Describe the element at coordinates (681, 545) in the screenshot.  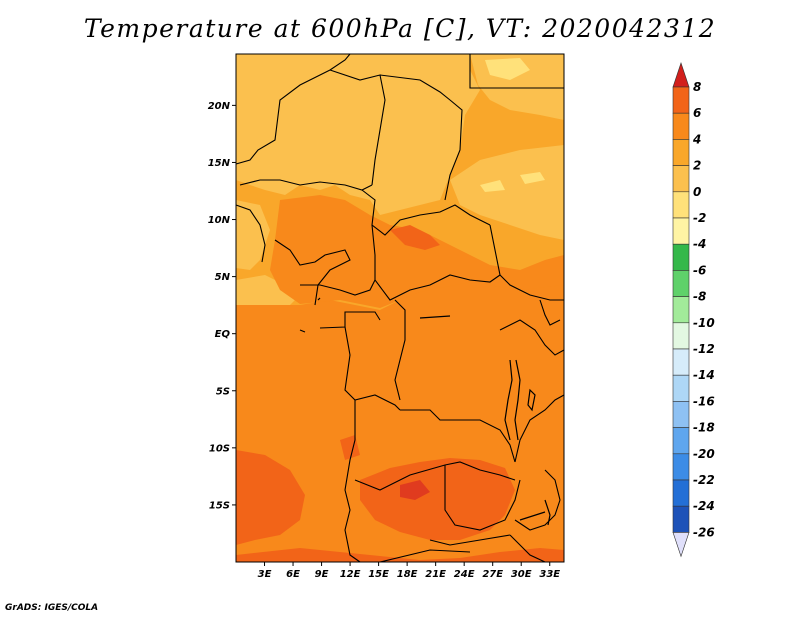
I see `colorbar-bottom-arrow` at that location.